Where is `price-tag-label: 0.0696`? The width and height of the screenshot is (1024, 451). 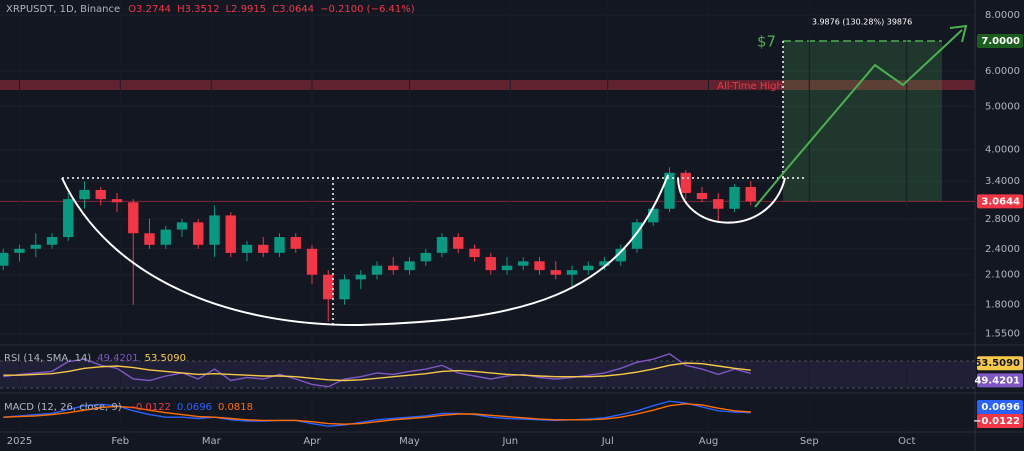 price-tag-label: 0.0696 is located at coordinates (1000, 407).